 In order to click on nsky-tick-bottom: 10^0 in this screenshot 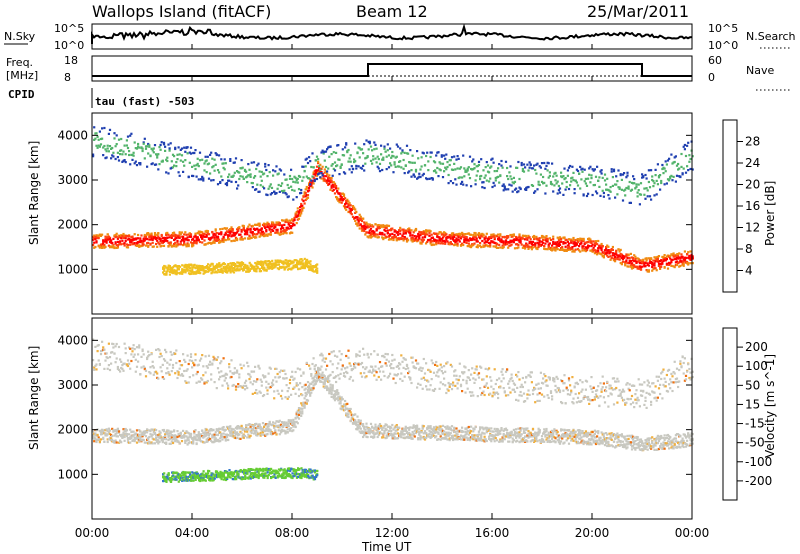, I will do `click(69, 45)`.